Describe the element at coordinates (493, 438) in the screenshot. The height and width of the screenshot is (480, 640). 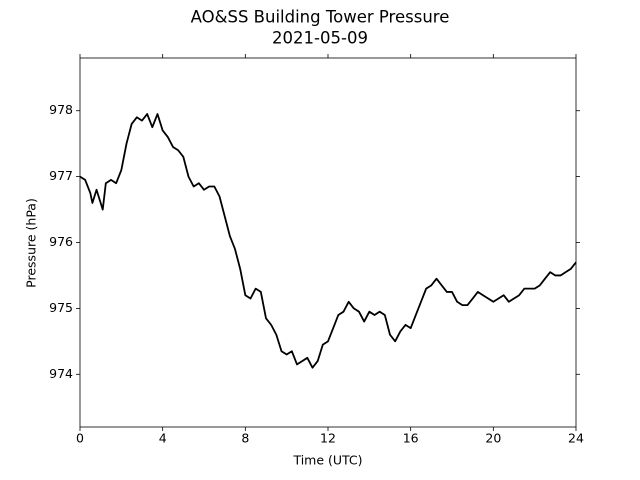
I see `x-tick-label: 20` at that location.